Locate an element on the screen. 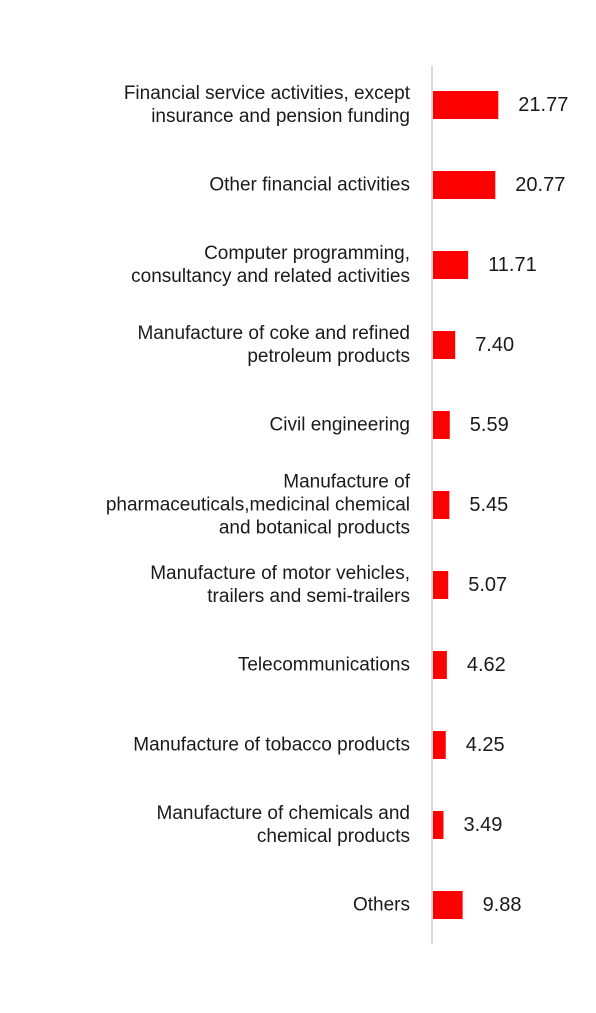 This screenshot has height=1013, width=596. category-label-2-line-1: consultancy and related activities is located at coordinates (270, 276).